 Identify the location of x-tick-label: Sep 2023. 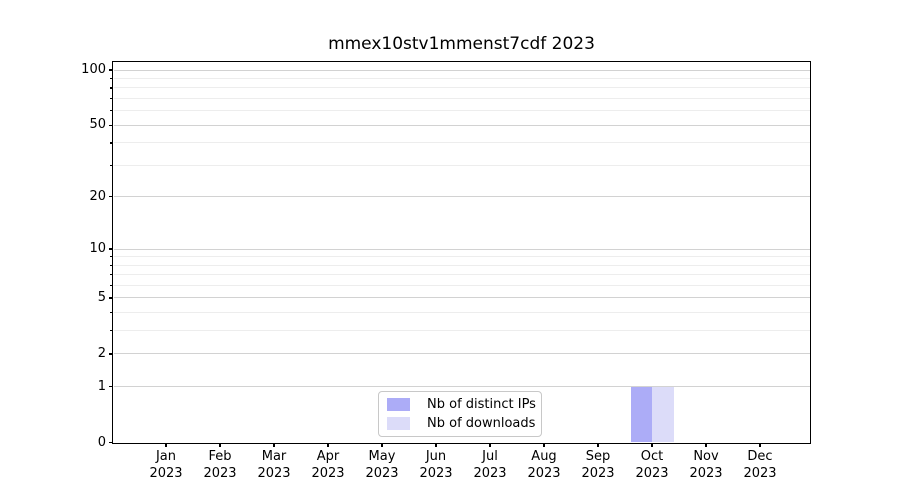
(598, 465).